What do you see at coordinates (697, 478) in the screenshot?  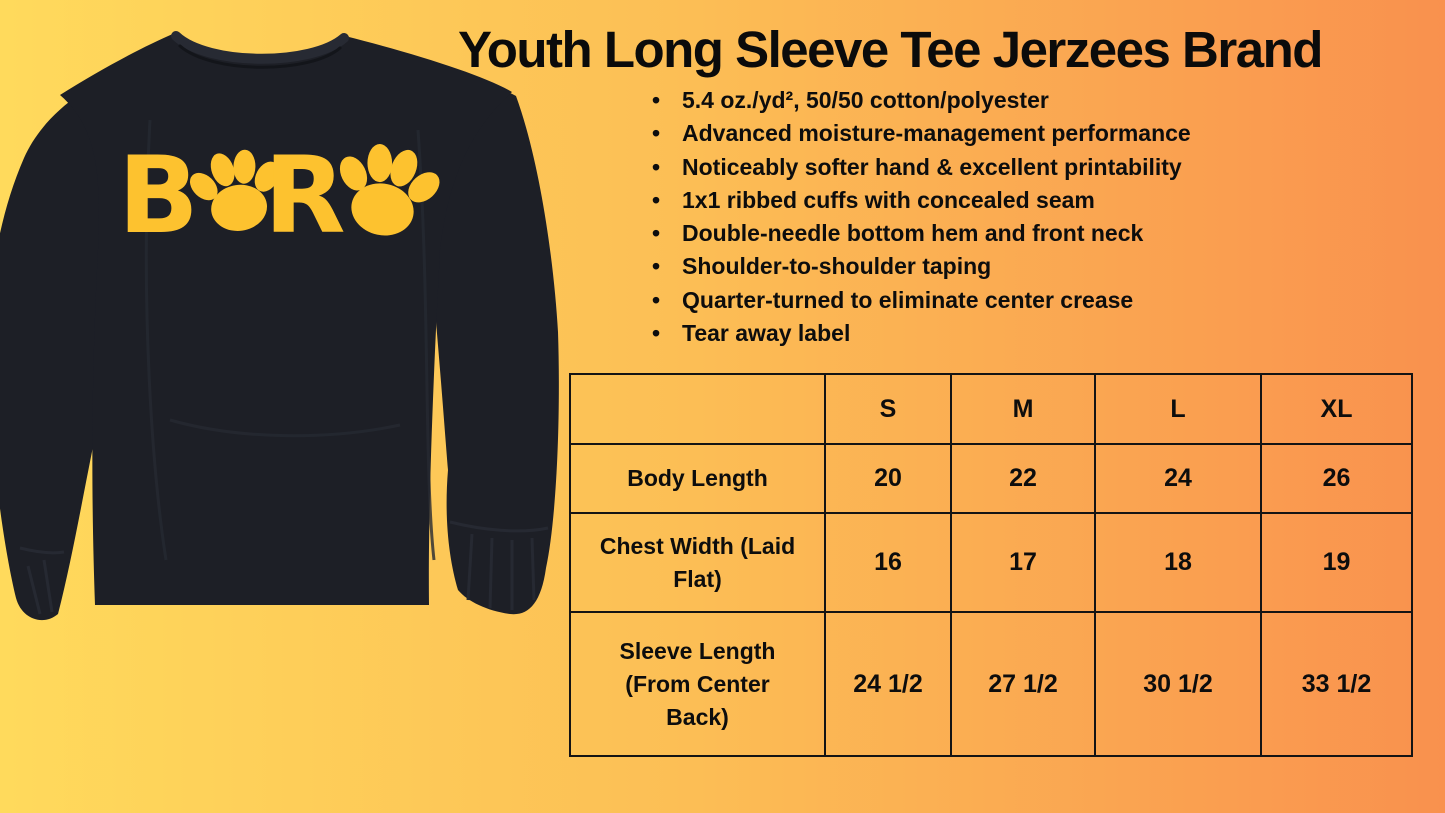 I see `row-label: Body Length` at bounding box center [697, 478].